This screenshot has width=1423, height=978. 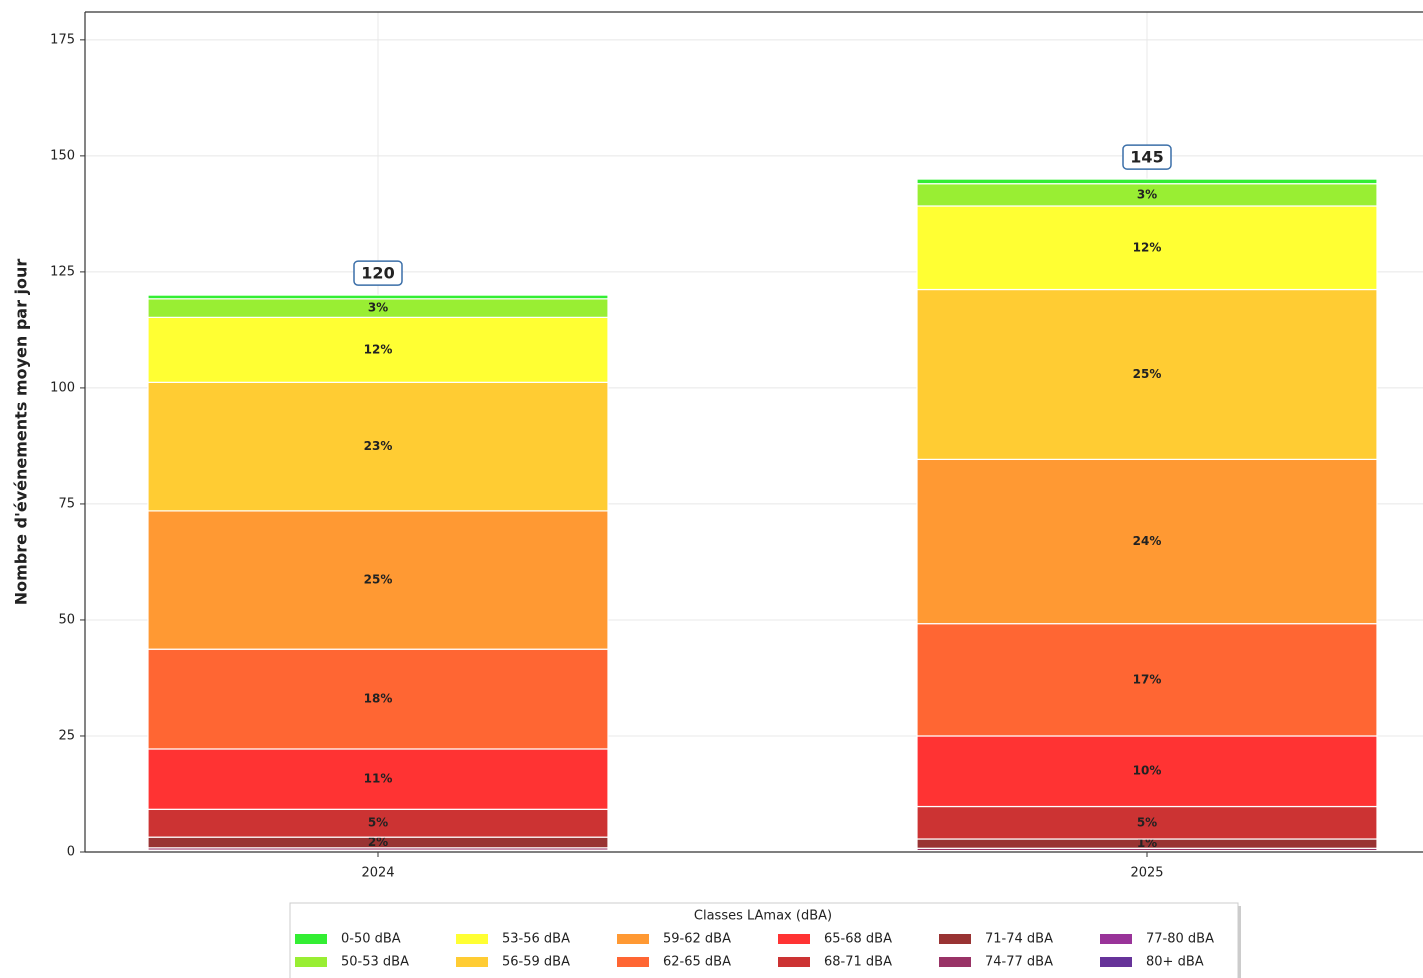 I want to click on segment-label: 23%, so click(x=378, y=446).